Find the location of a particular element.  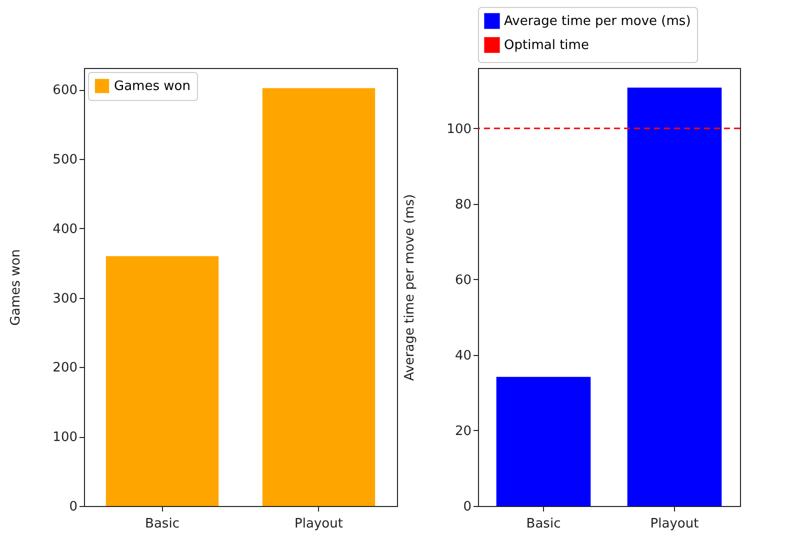

y-tick-label: 40 is located at coordinates (463, 356).